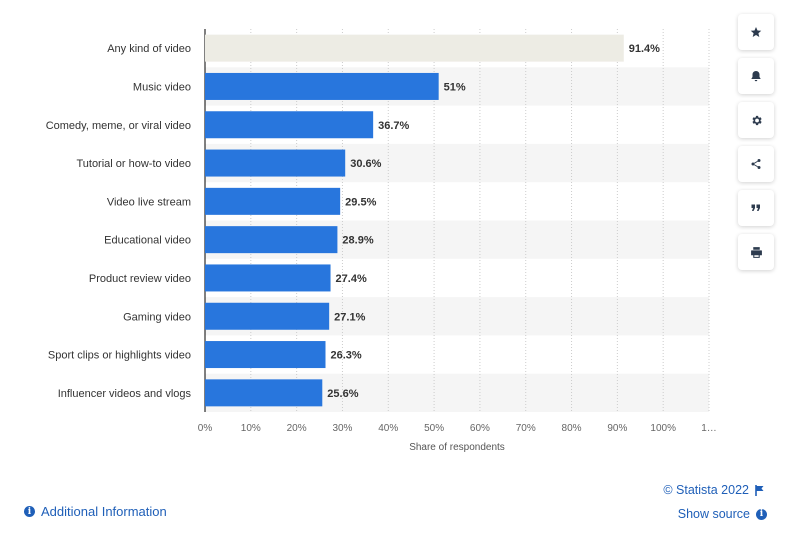 The image size is (789, 538). What do you see at coordinates (157, 317) in the screenshot?
I see `category-label: Gaming video` at bounding box center [157, 317].